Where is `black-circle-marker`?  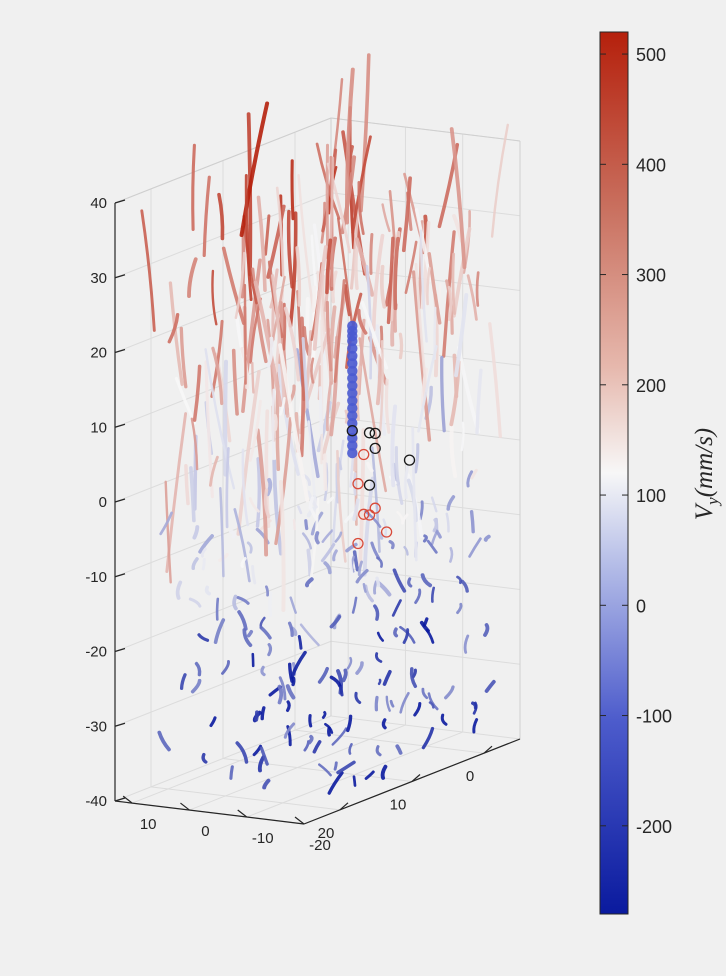
black-circle-marker is located at coordinates (375, 433).